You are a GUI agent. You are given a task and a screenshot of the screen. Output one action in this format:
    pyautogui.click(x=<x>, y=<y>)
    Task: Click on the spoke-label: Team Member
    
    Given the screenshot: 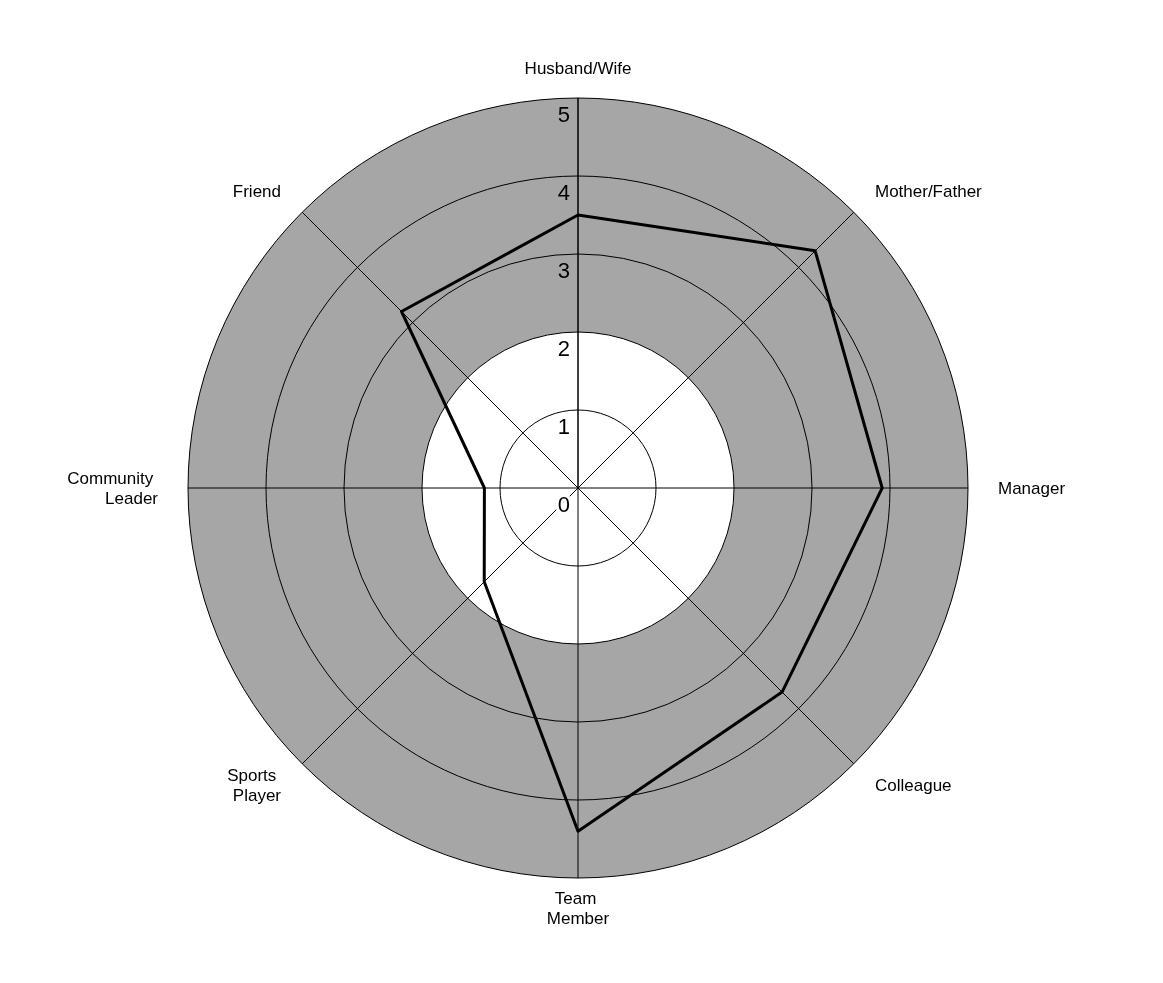 What is the action you would take?
    pyautogui.click(x=578, y=908)
    